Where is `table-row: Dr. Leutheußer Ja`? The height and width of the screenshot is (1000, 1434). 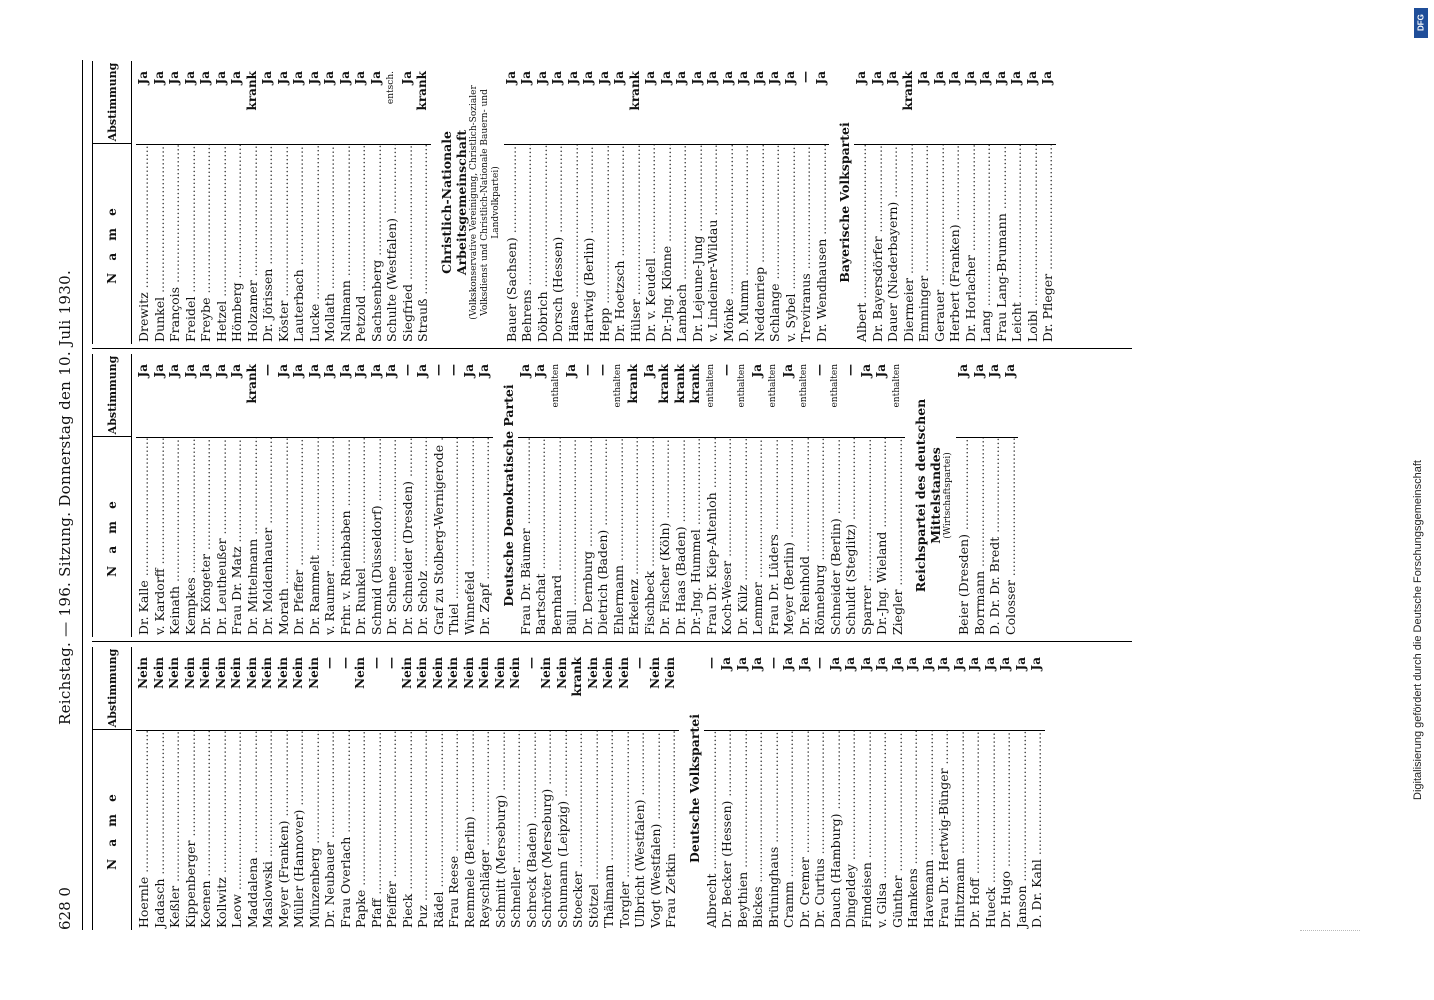 table-row: Dr. Leutheußer Ja is located at coordinates (221, 495).